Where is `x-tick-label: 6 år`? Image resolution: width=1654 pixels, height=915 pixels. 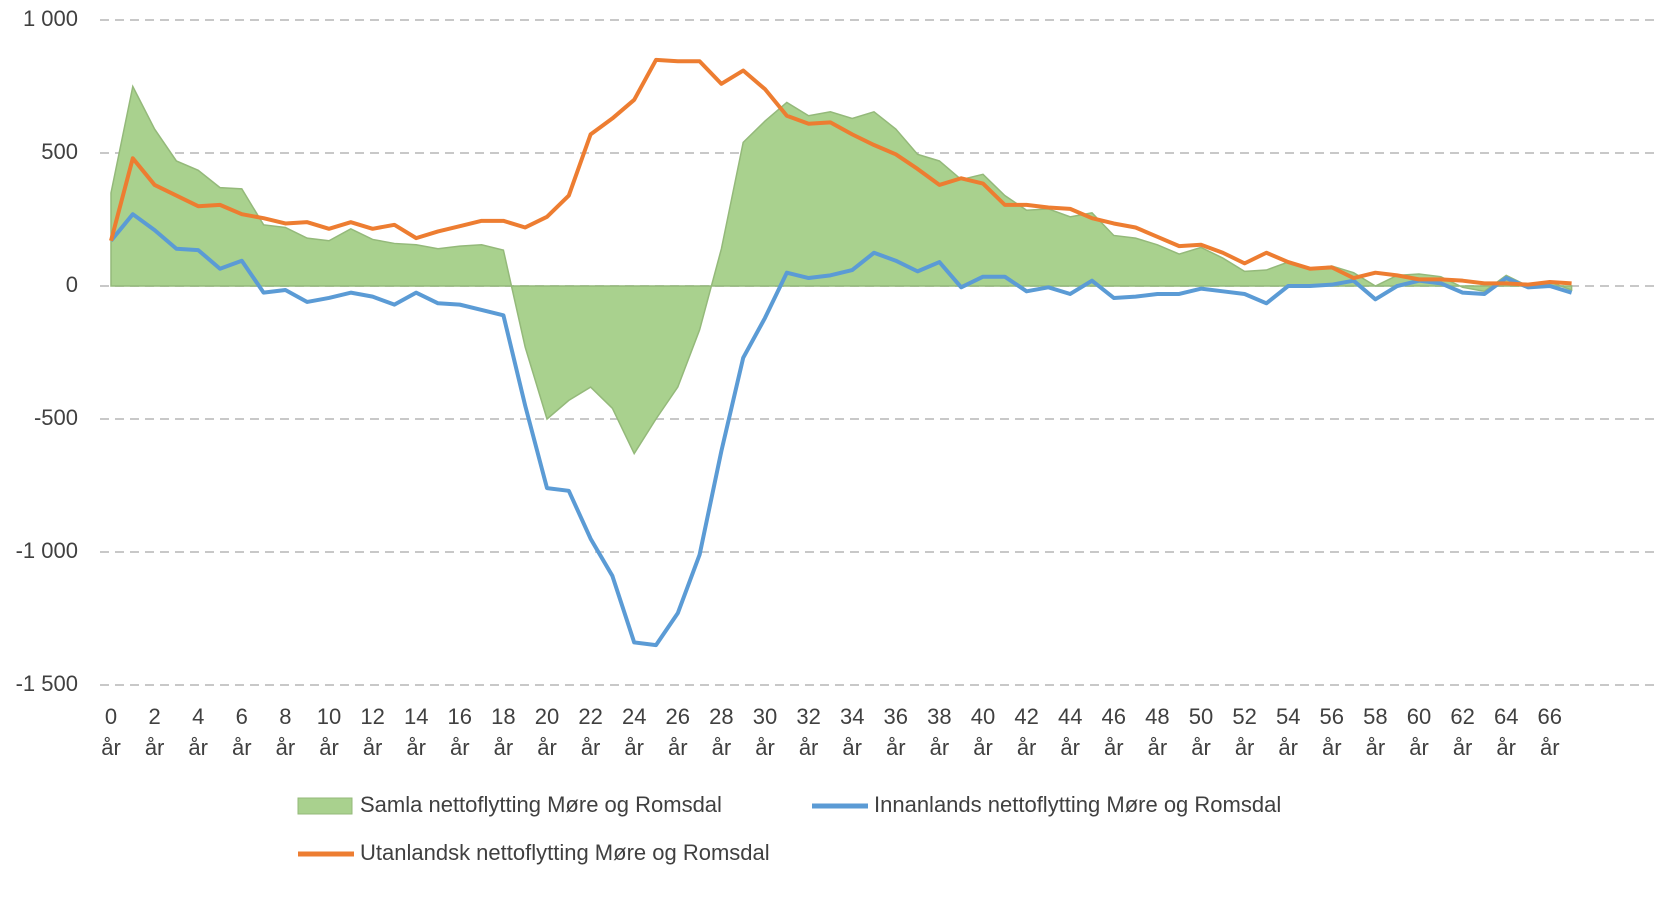 x-tick-label: 6 år is located at coordinates (242, 732).